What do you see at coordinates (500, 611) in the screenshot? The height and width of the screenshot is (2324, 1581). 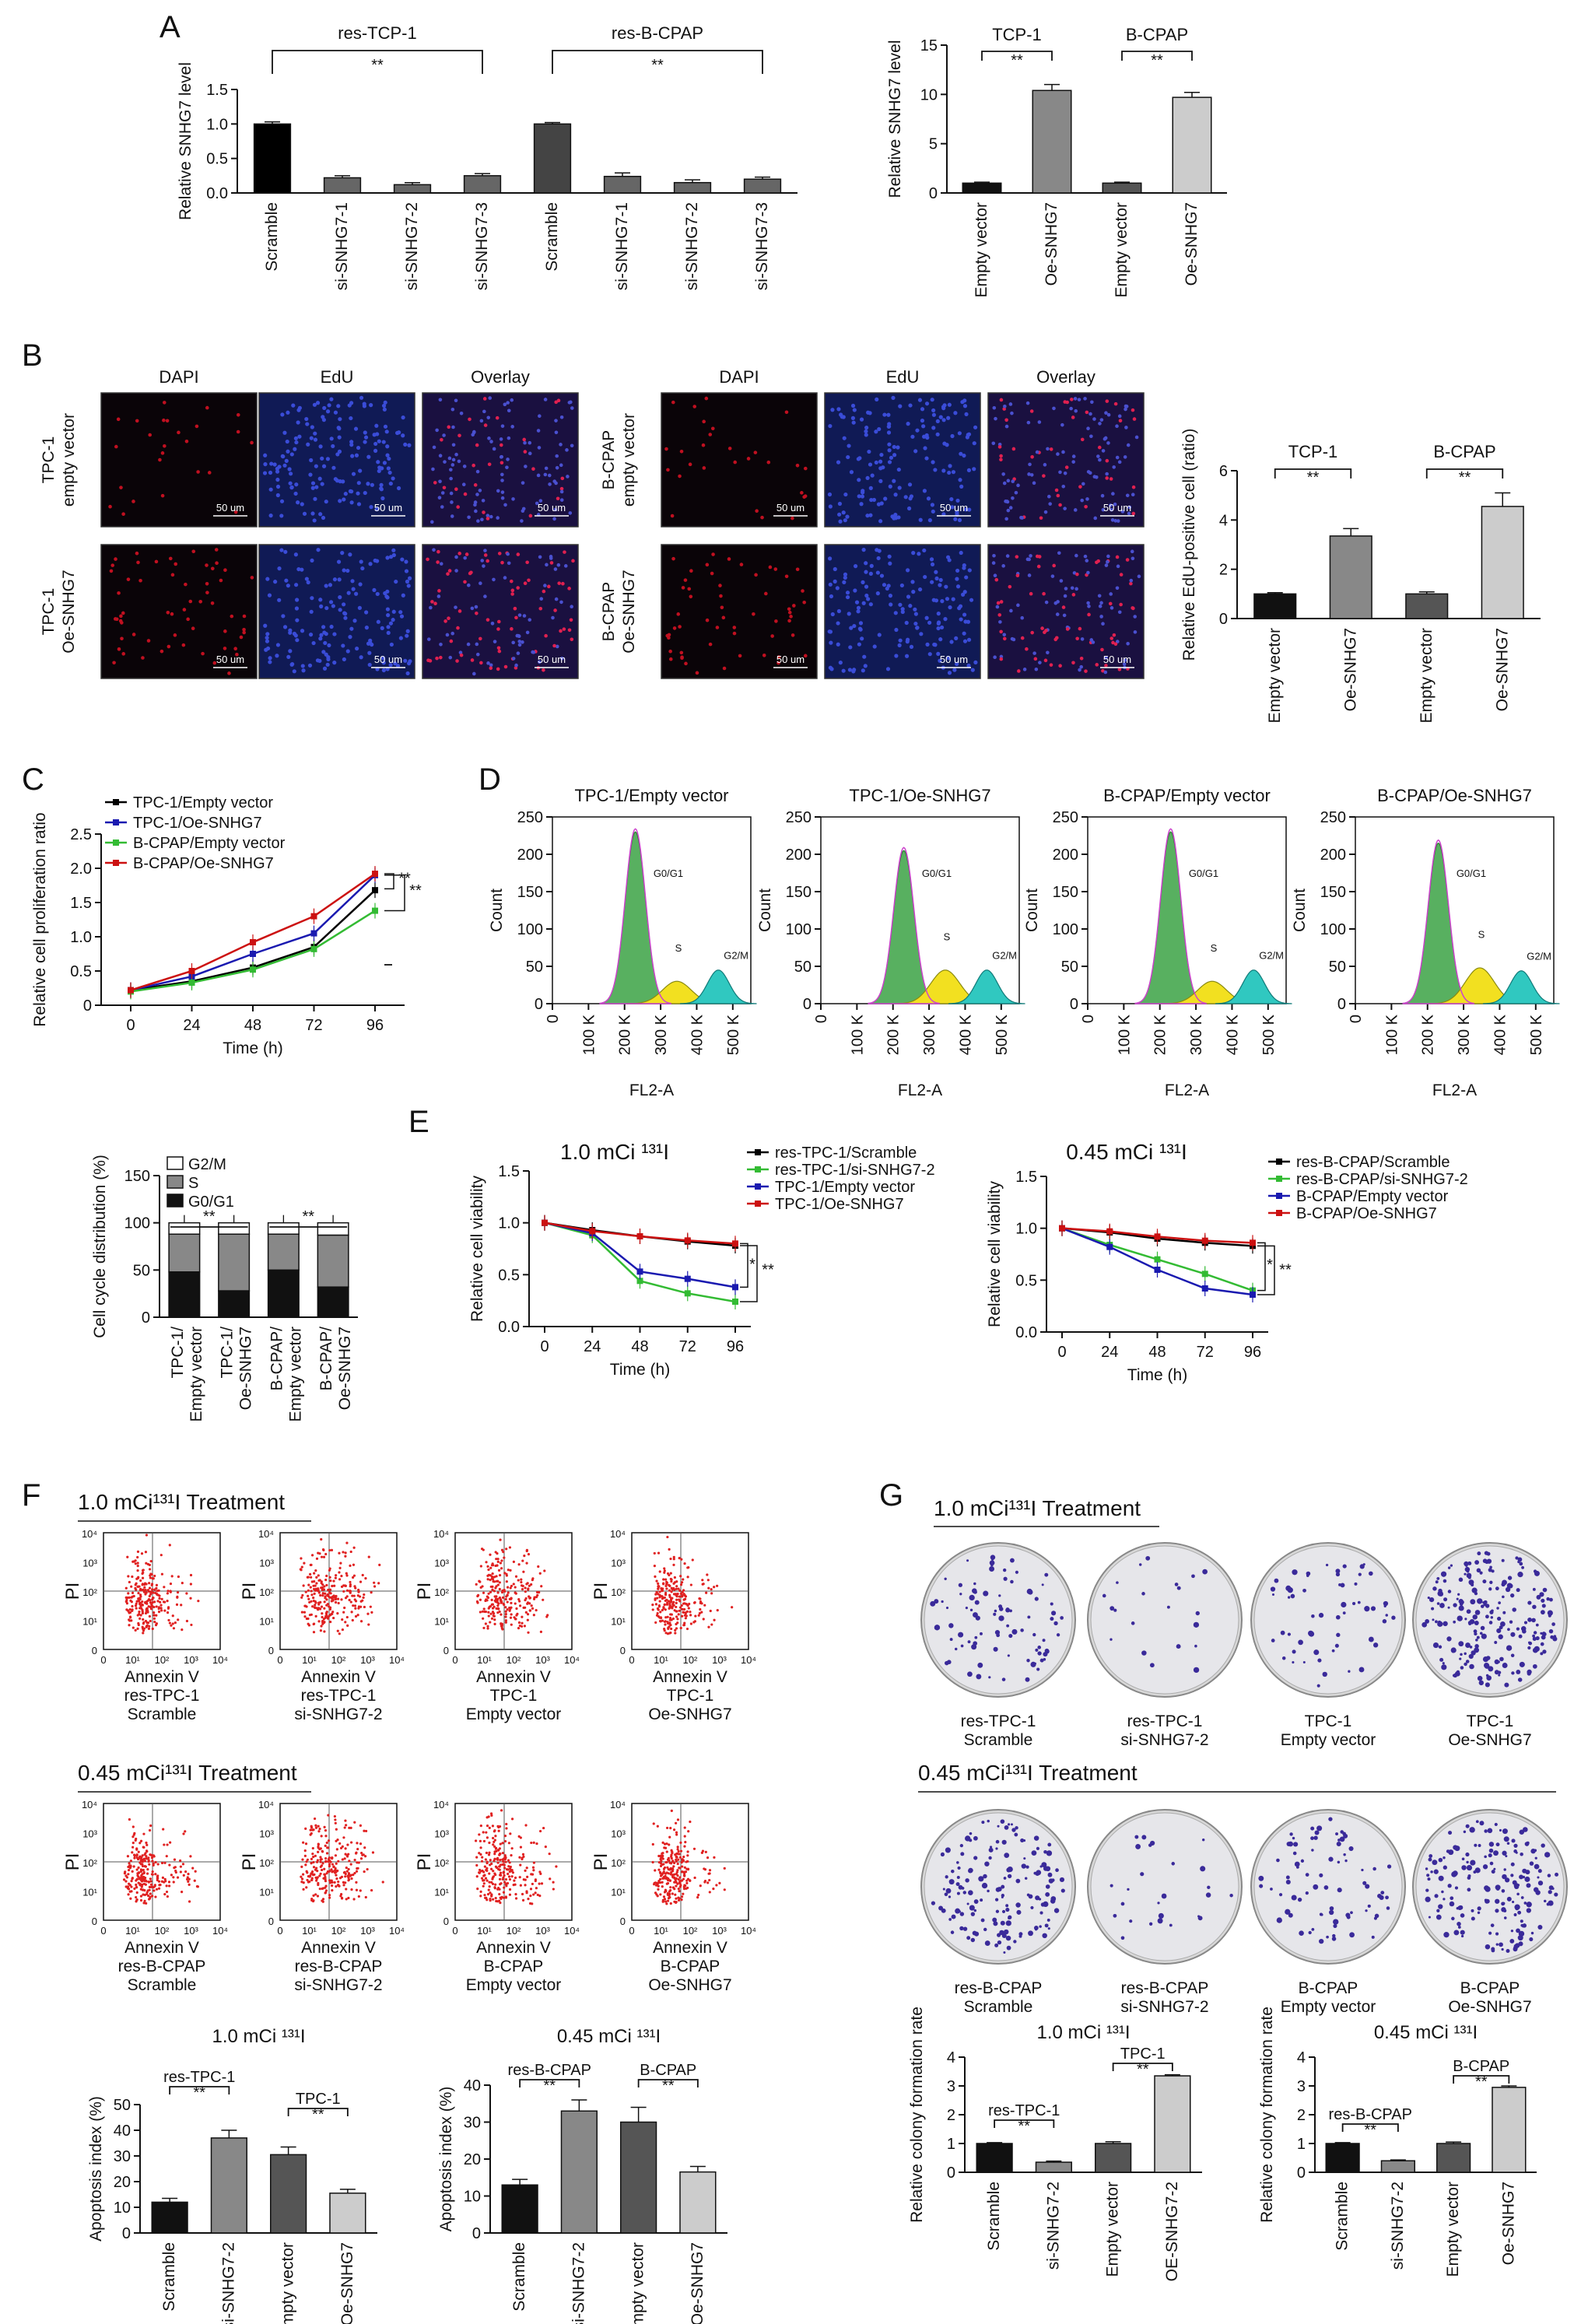 I see `micrograph` at bounding box center [500, 611].